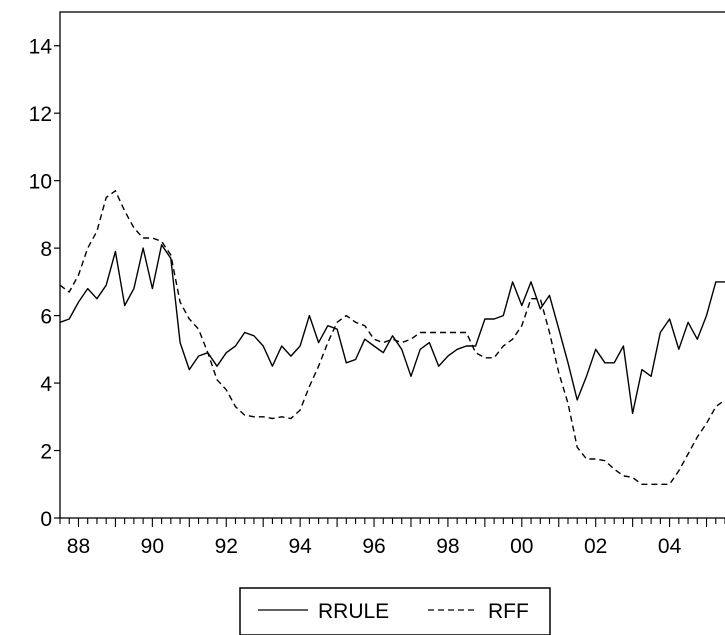 The width and height of the screenshot is (725, 635). I want to click on x-tick-label: 90, so click(152, 546).